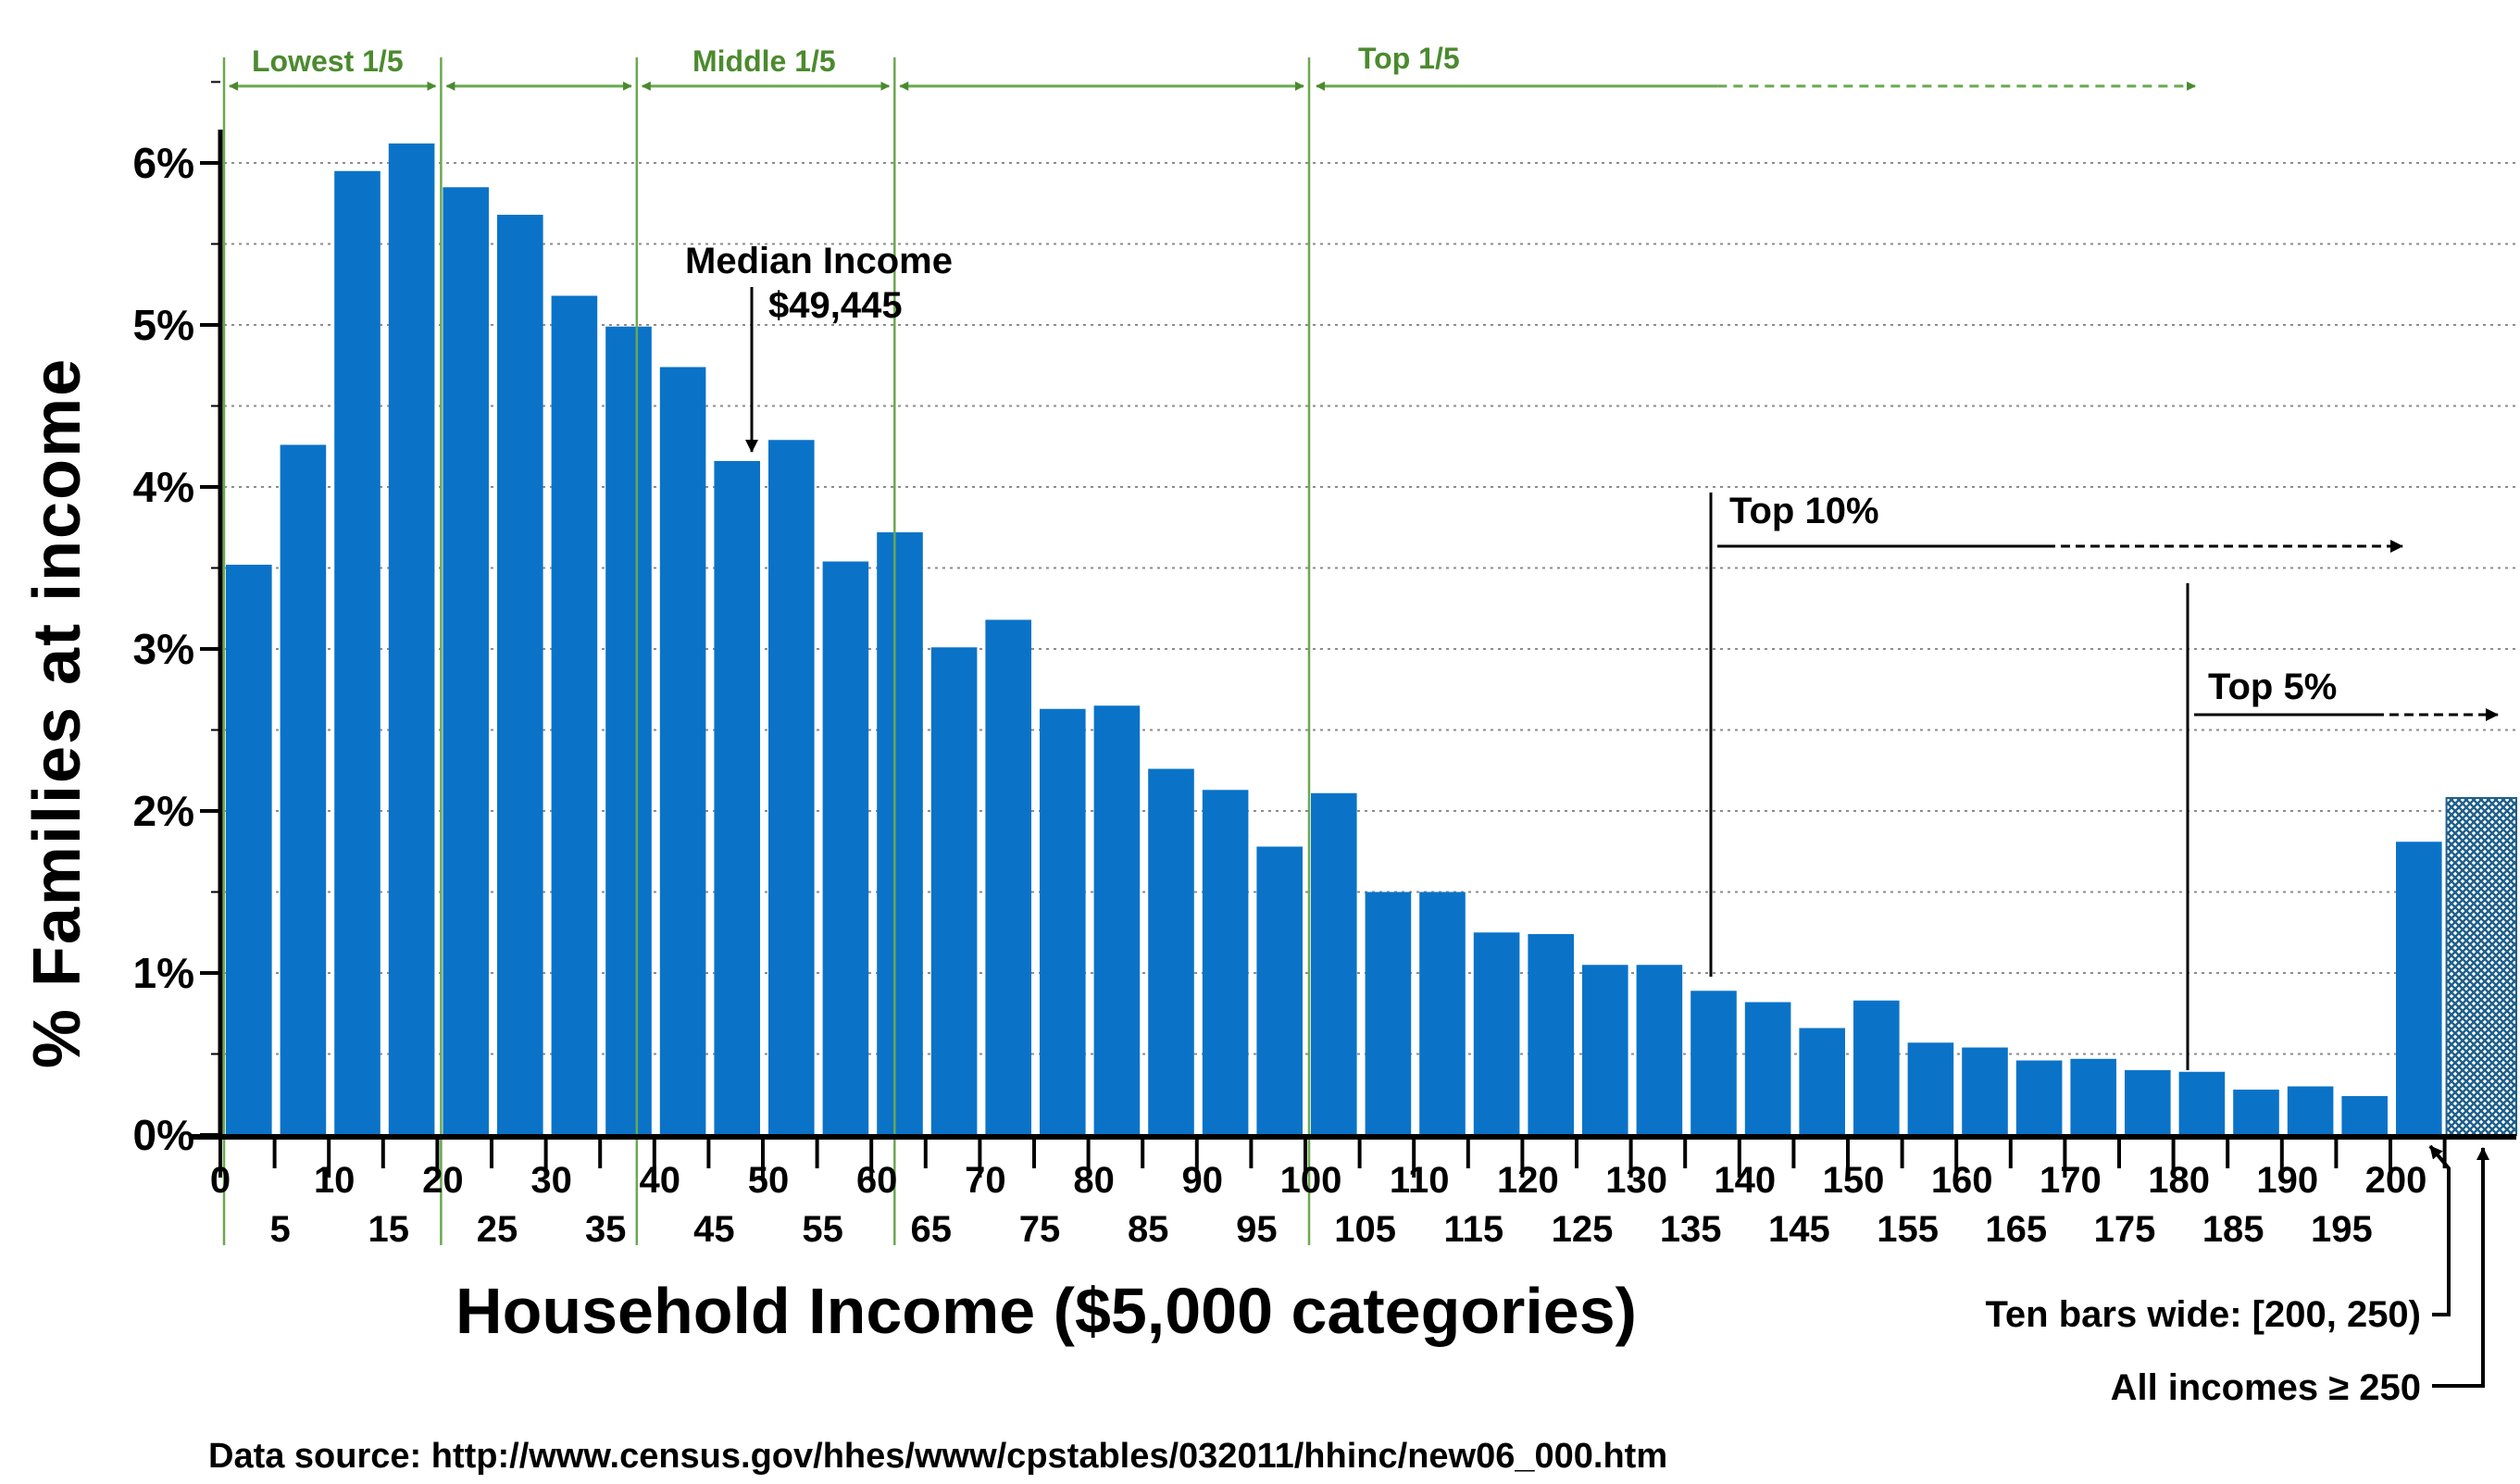  I want to click on x-tick-label: 90, so click(1203, 1180).